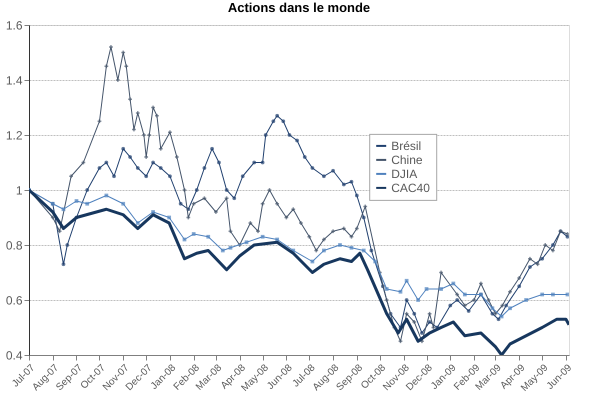  Describe the element at coordinates (14, 301) in the screenshot. I see `y-tick-label: 0.6` at that location.